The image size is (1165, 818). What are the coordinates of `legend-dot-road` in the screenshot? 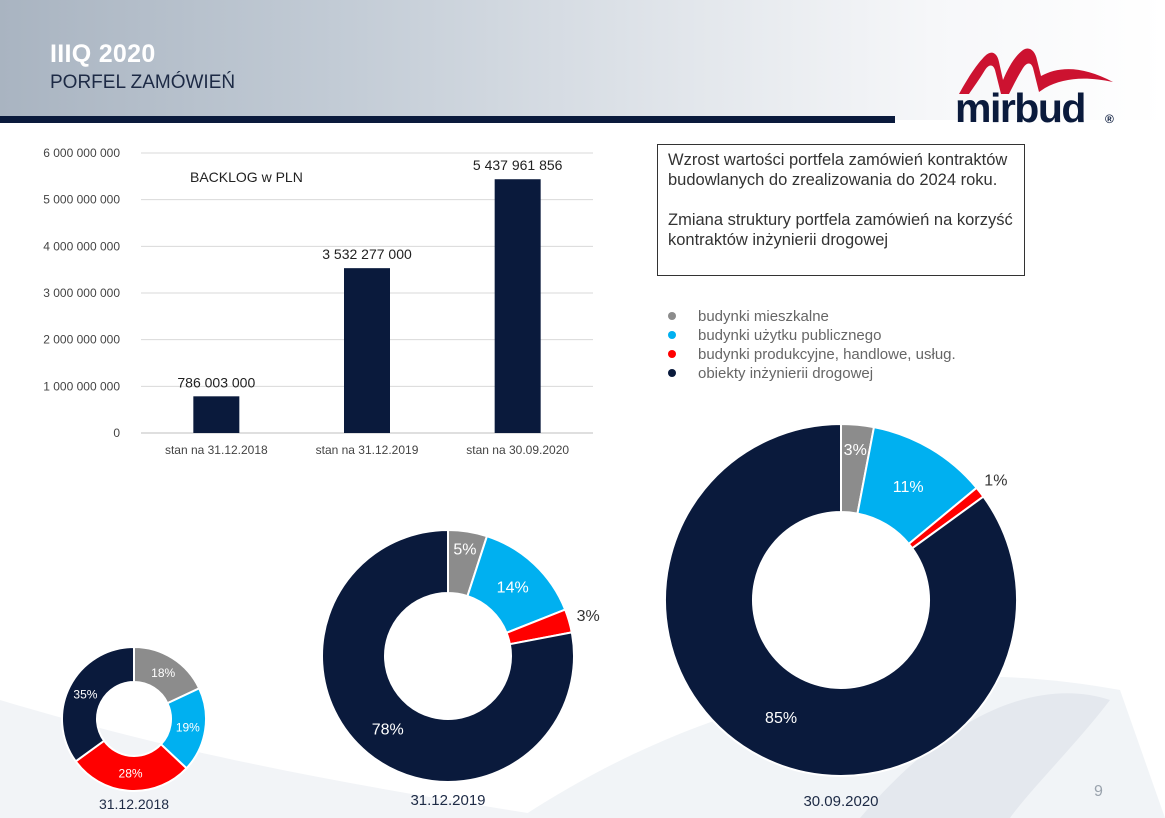 It's located at (672, 373).